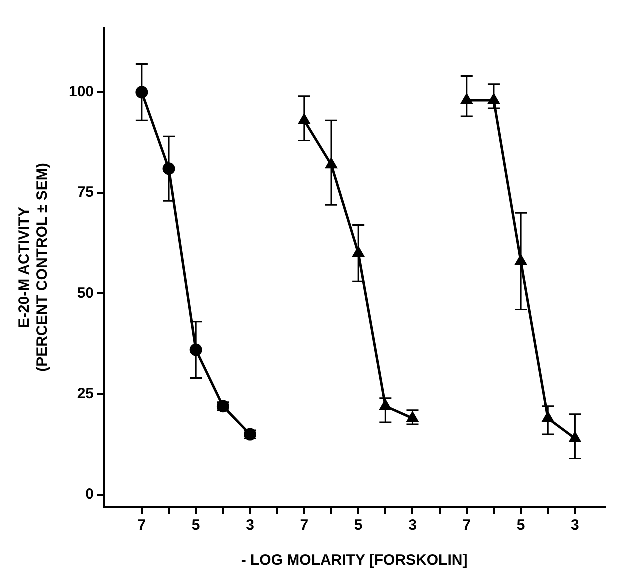 The image size is (629, 586). What do you see at coordinates (34, 267) in the screenshot?
I see `y-axis-title: E-20-M ACTIVITY (PERCENT CONTROL ± SEM)` at bounding box center [34, 267].